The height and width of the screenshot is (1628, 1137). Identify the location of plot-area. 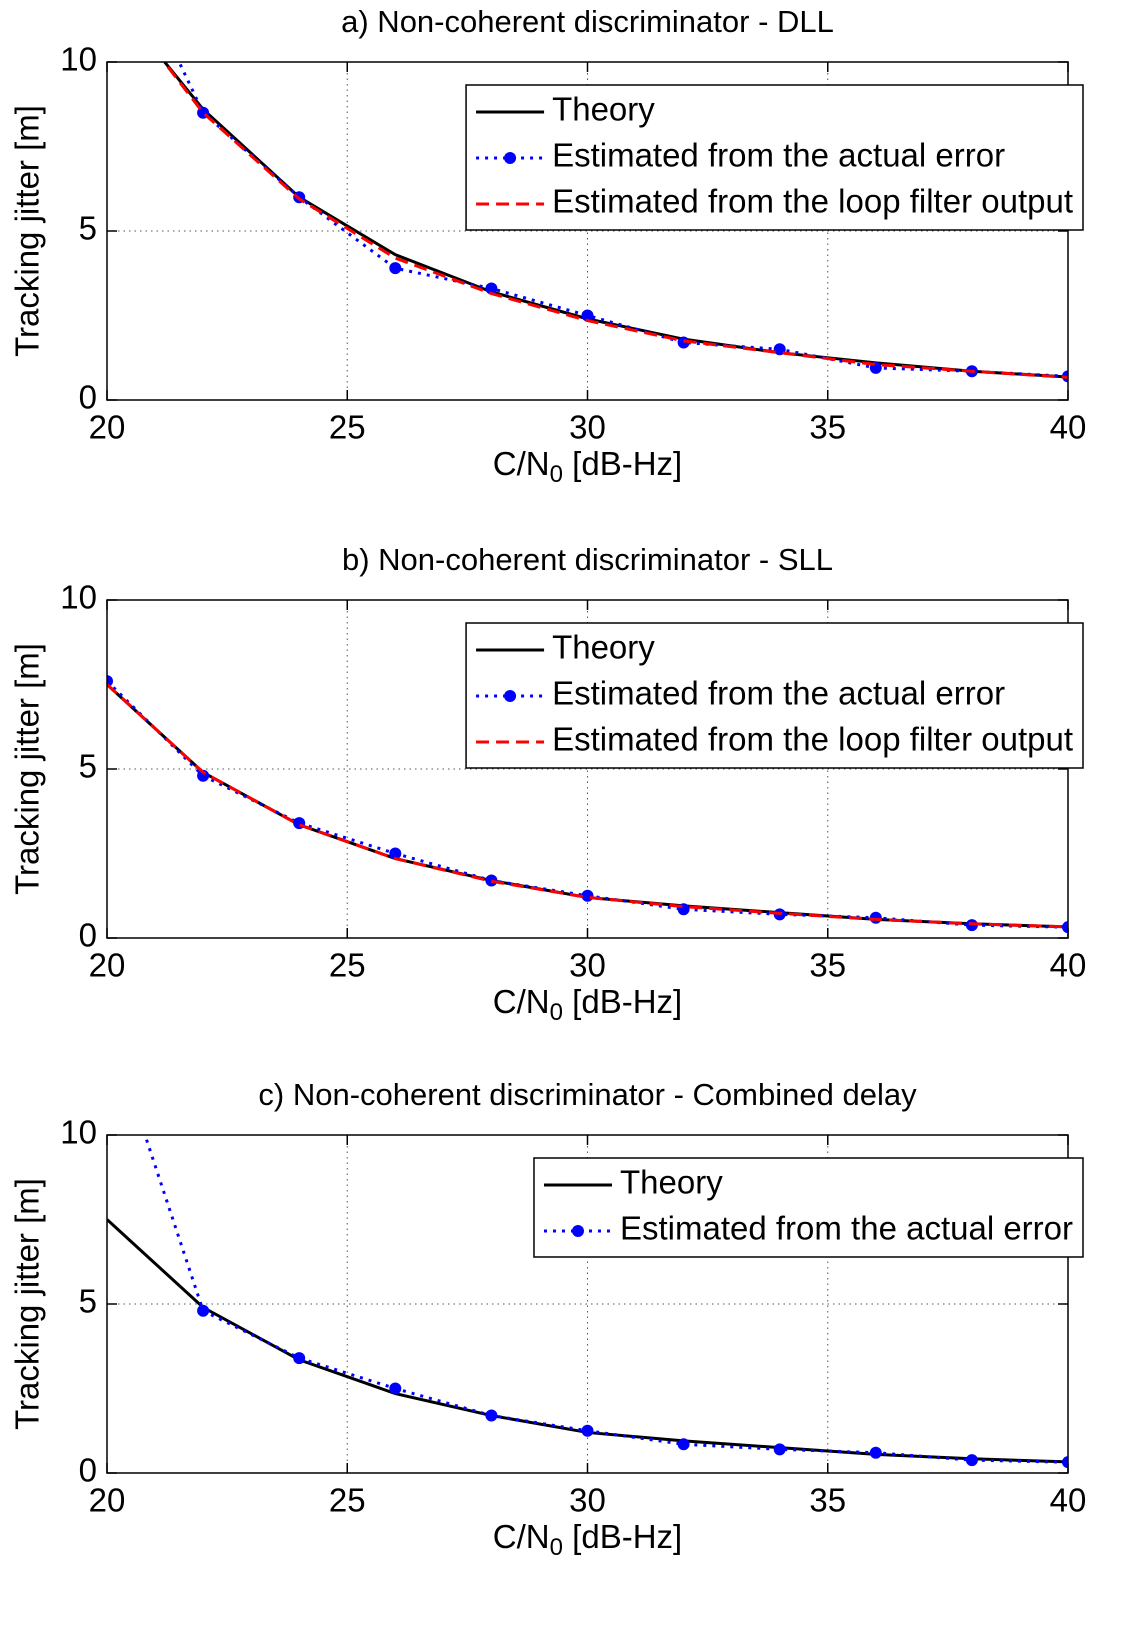
(587, 804).